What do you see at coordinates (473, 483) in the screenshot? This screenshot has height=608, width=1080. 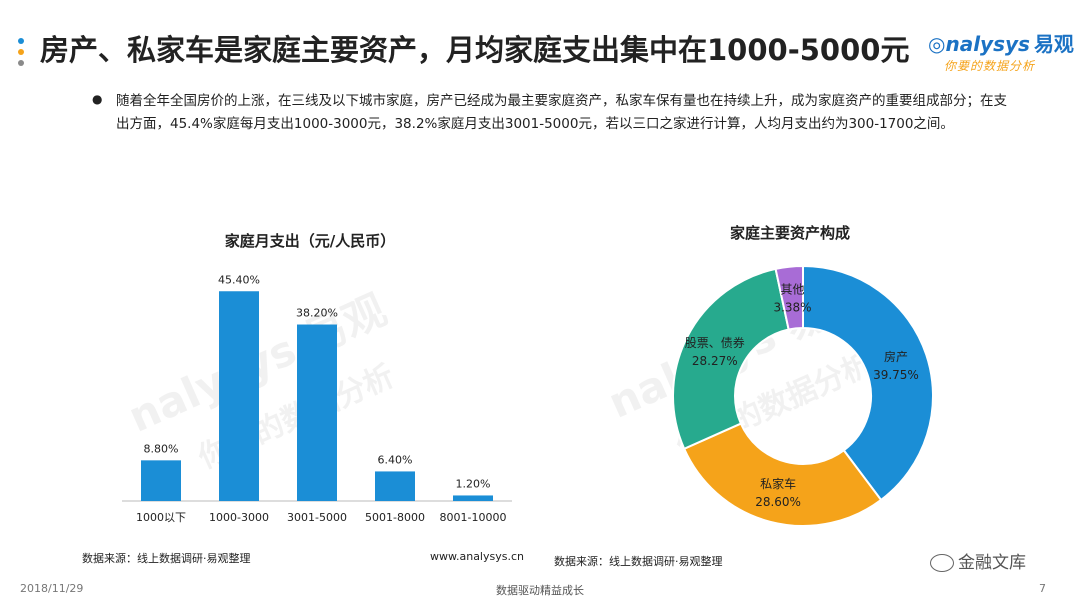 I see `bar-value-label-4: 1.20%` at bounding box center [473, 483].